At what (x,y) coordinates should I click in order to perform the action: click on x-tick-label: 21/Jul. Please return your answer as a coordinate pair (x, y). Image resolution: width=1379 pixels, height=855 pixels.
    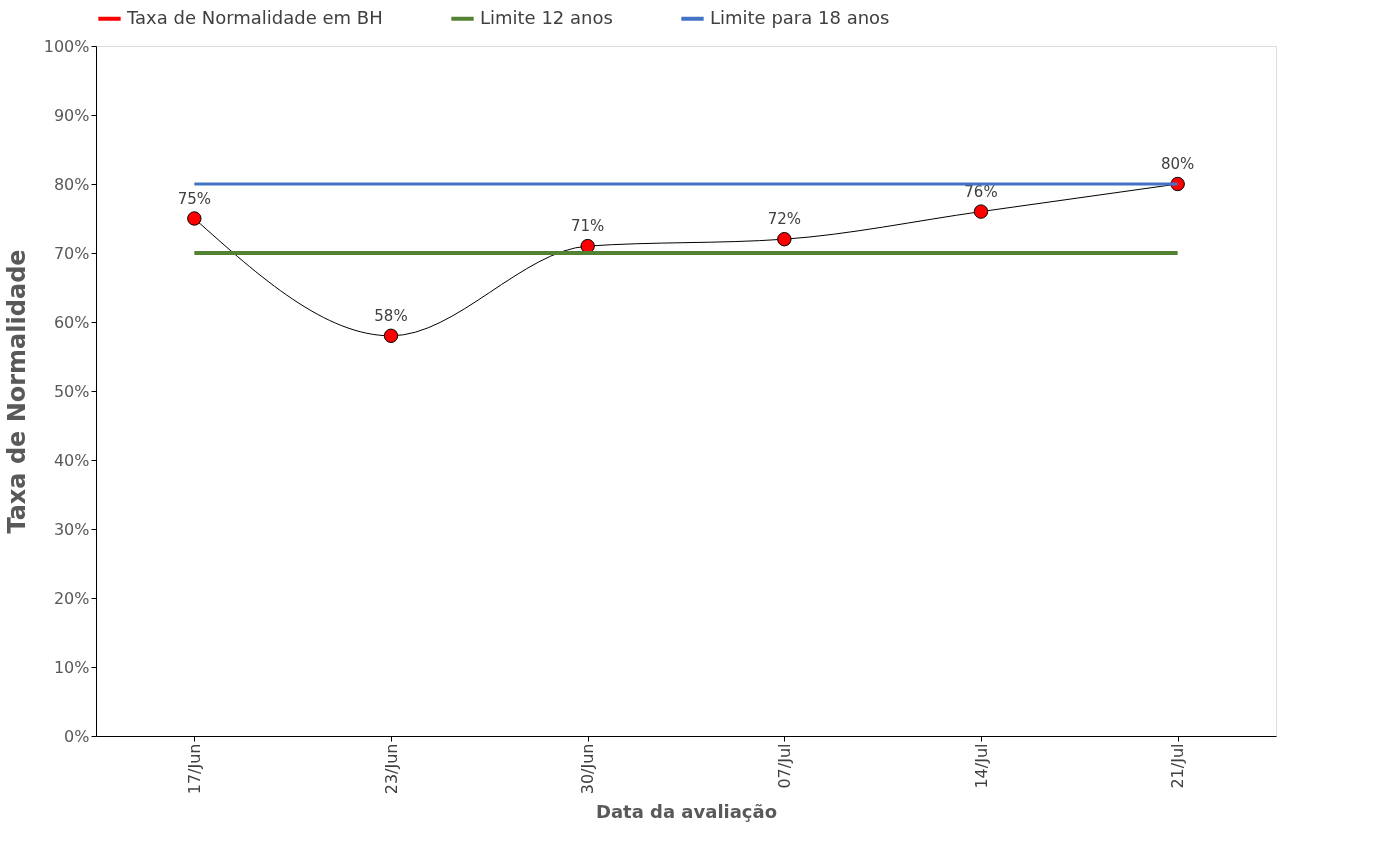
    Looking at the image, I should click on (1178, 766).